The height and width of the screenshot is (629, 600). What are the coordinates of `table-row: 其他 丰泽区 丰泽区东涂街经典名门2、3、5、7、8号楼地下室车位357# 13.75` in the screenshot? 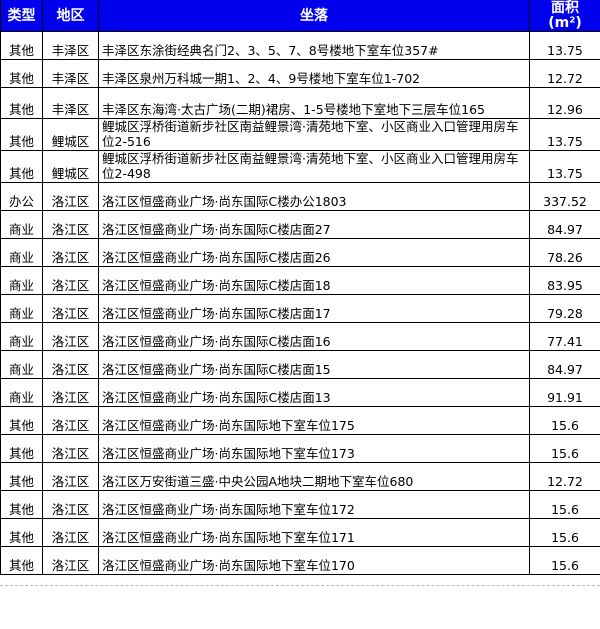 It's located at (300, 45).